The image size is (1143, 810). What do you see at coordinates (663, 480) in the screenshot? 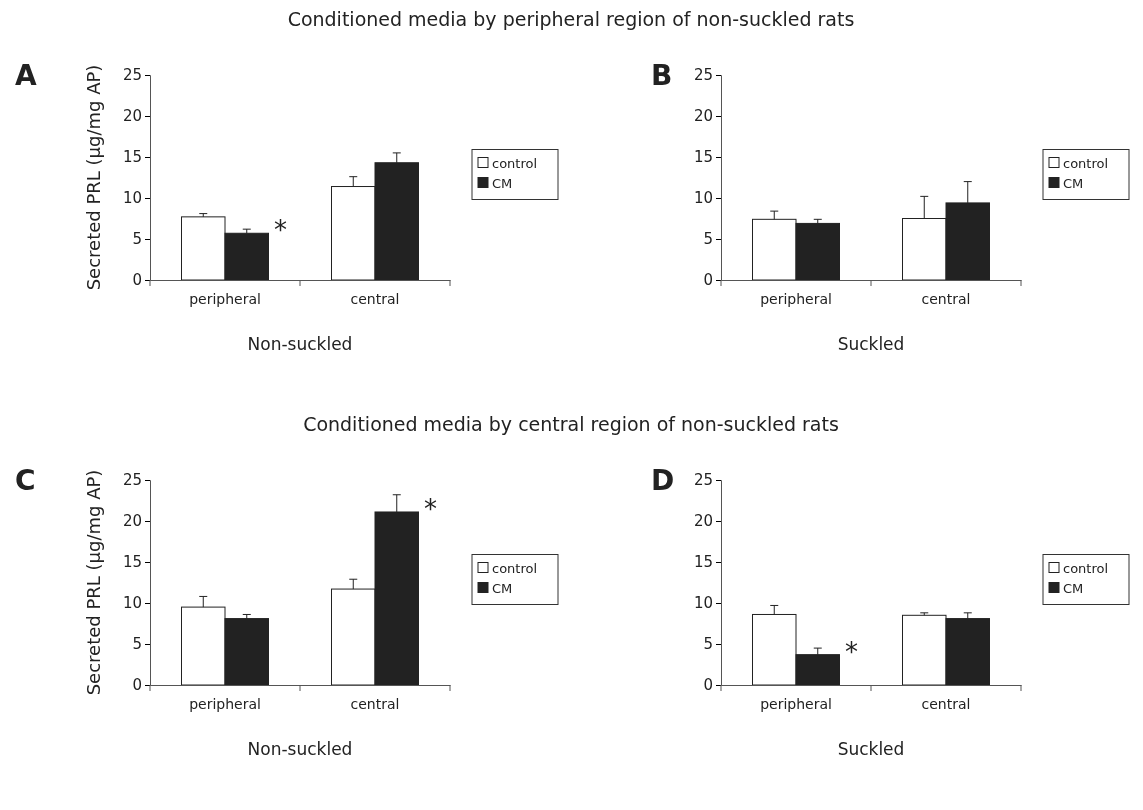
I see `text: D` at bounding box center [663, 480].